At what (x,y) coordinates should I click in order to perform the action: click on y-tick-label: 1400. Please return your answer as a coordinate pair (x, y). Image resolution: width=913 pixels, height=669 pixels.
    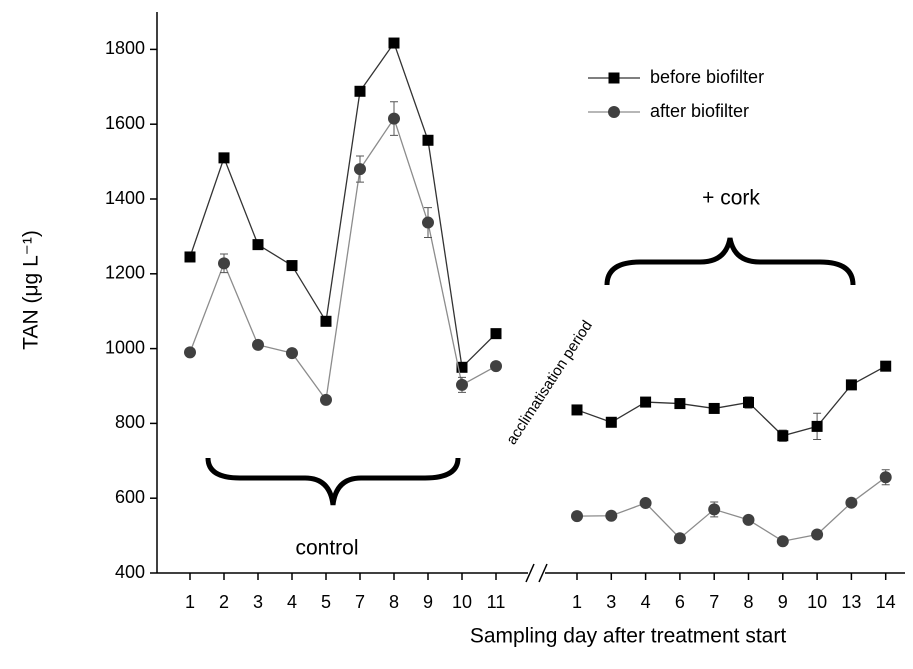
    Looking at the image, I should click on (125, 198).